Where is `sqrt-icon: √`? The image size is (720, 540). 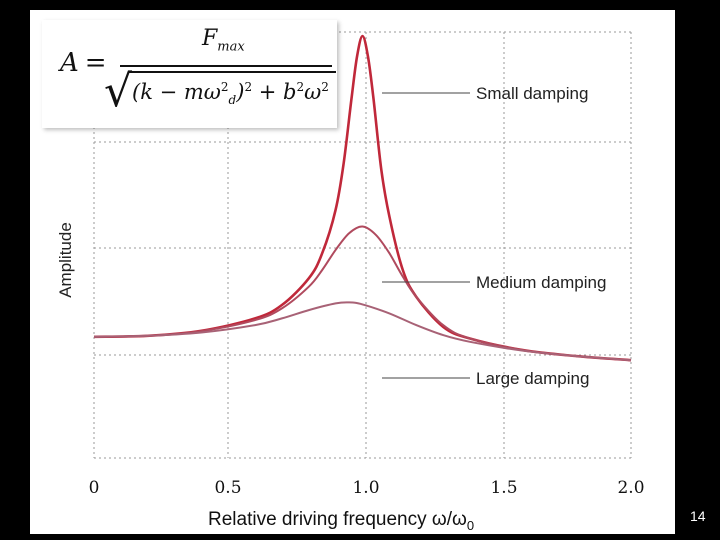
sqrt-icon: √ is located at coordinates (118, 91).